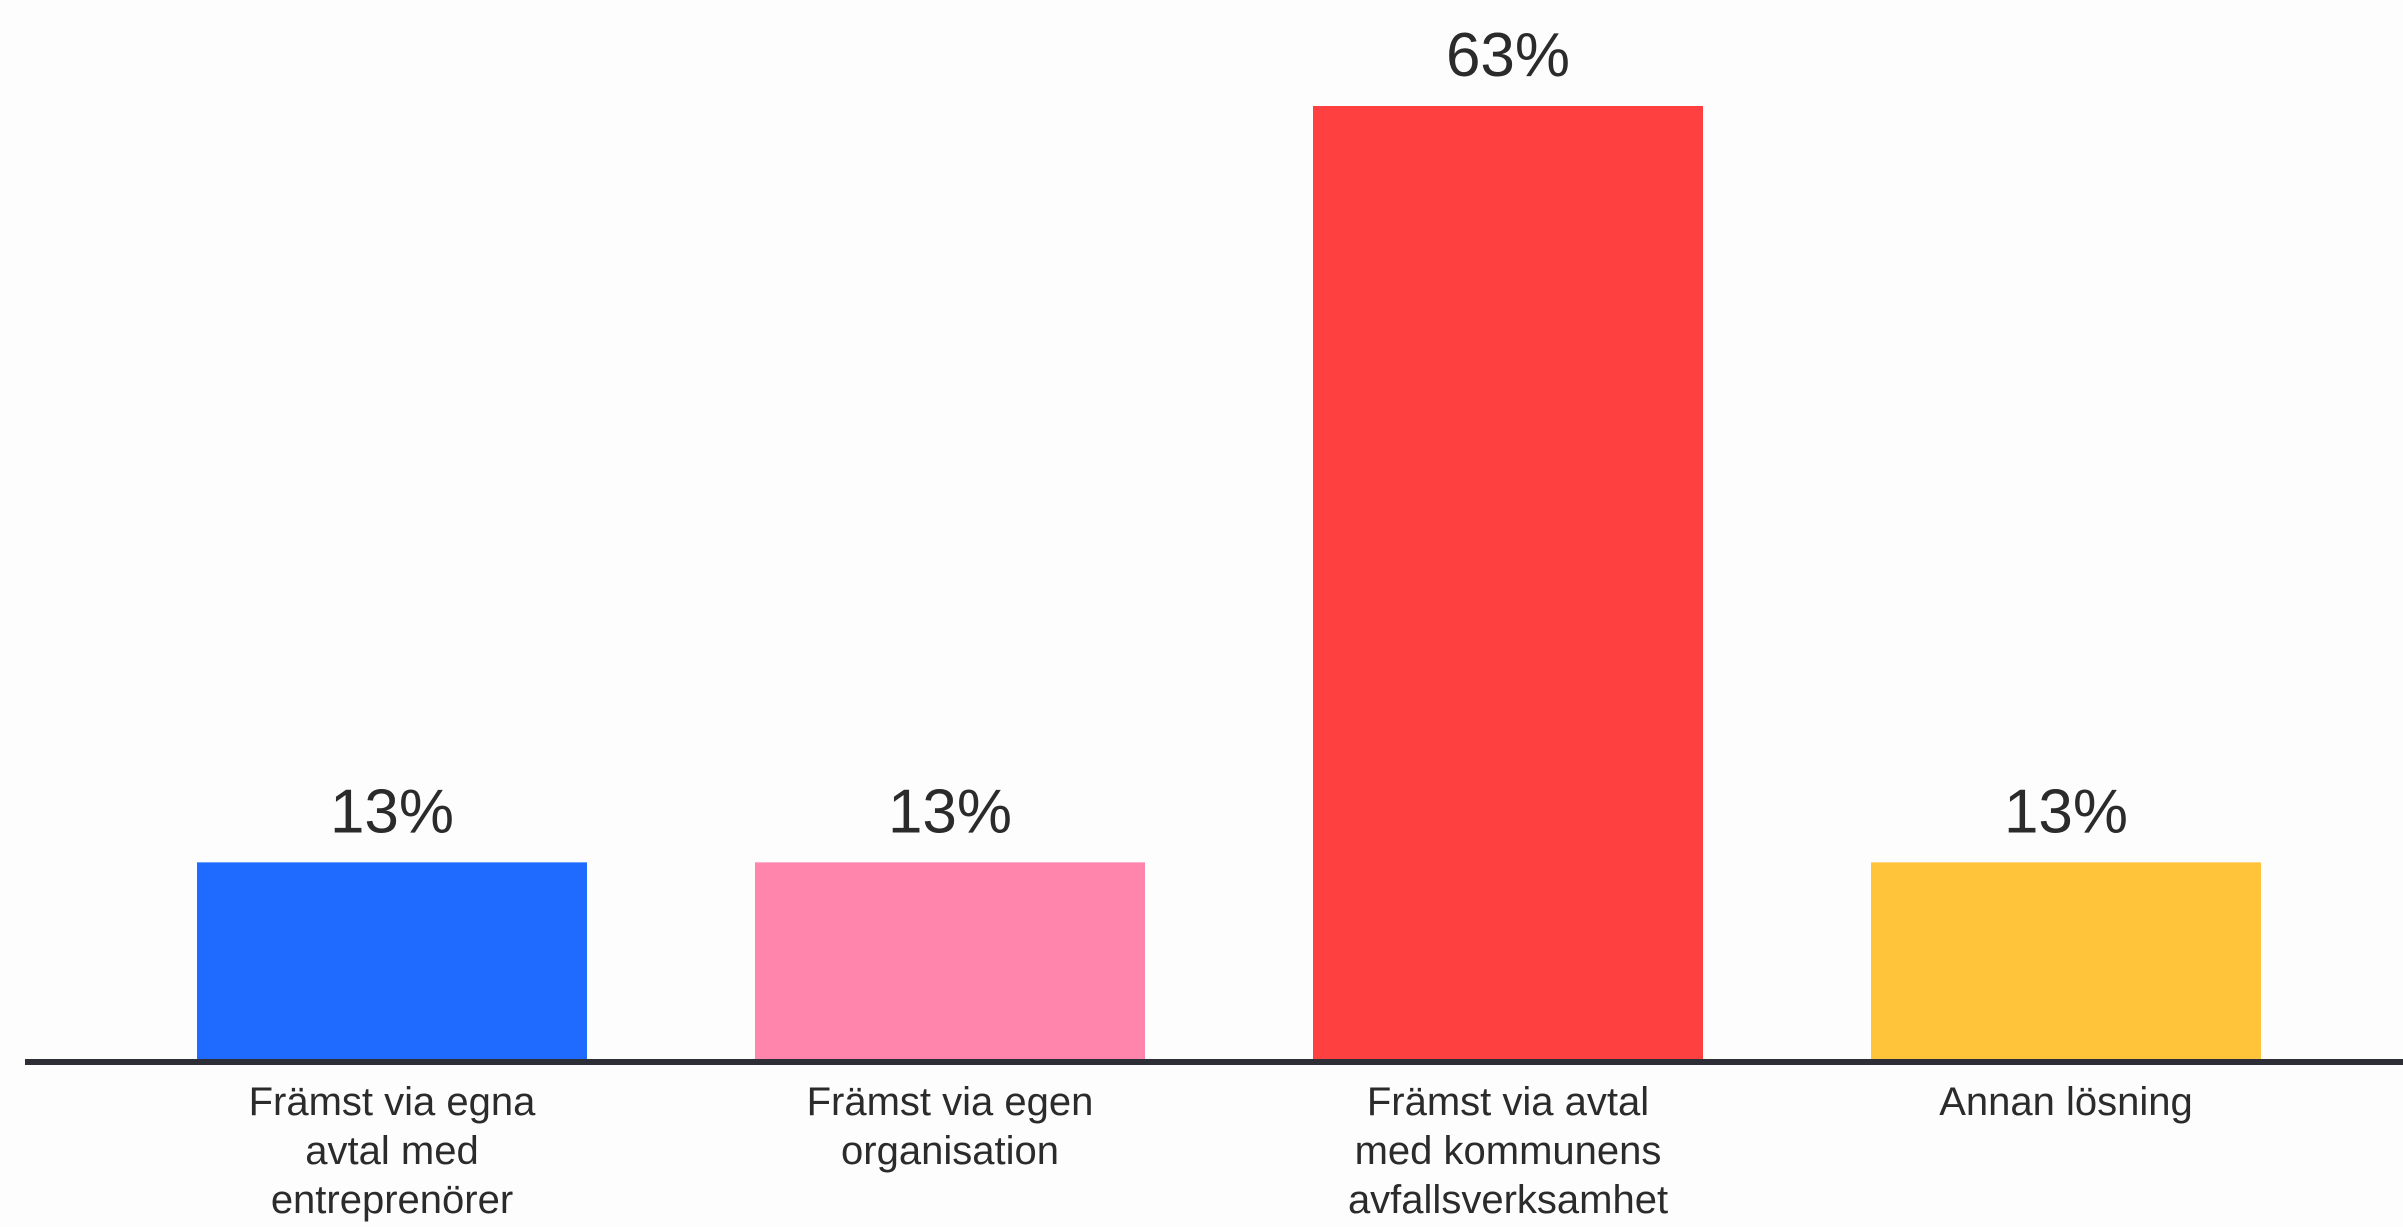 The width and height of the screenshot is (2403, 1227). What do you see at coordinates (393, 1102) in the screenshot?
I see `category-label-line: Främst via egna` at bounding box center [393, 1102].